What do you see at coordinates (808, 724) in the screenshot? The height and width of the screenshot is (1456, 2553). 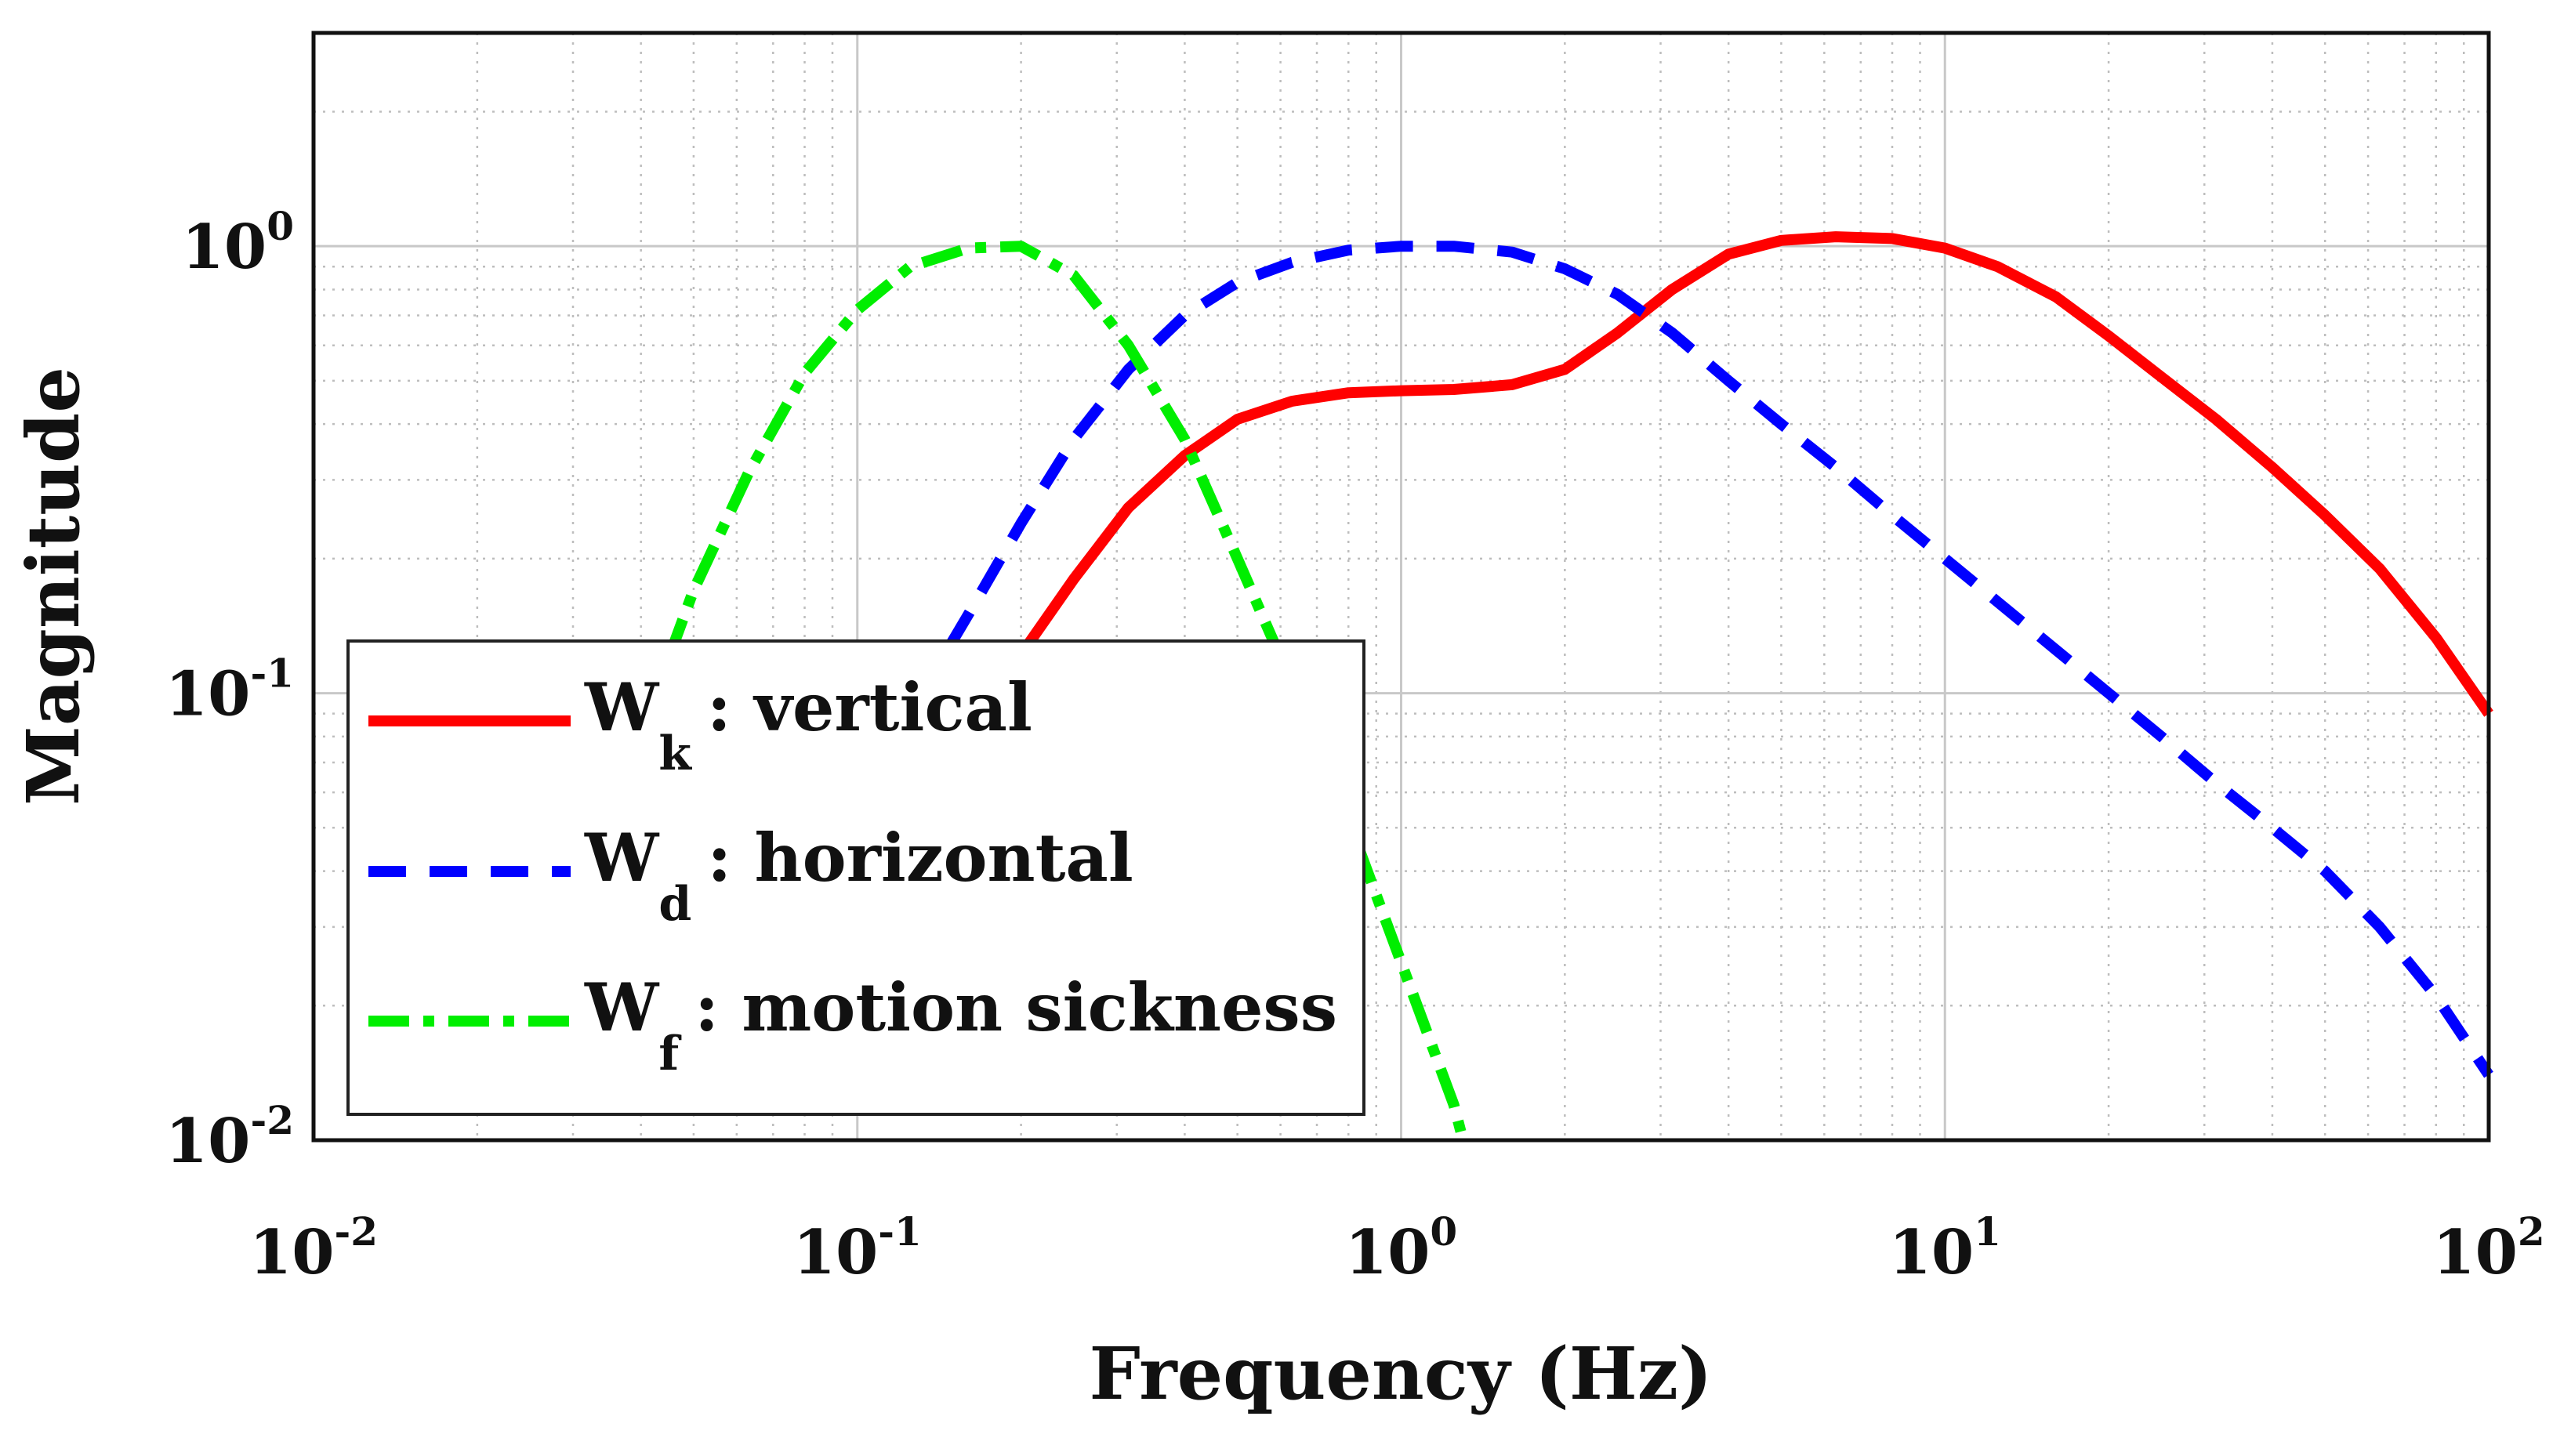 I see `legend-label-wk: Wk: vertical` at bounding box center [808, 724].